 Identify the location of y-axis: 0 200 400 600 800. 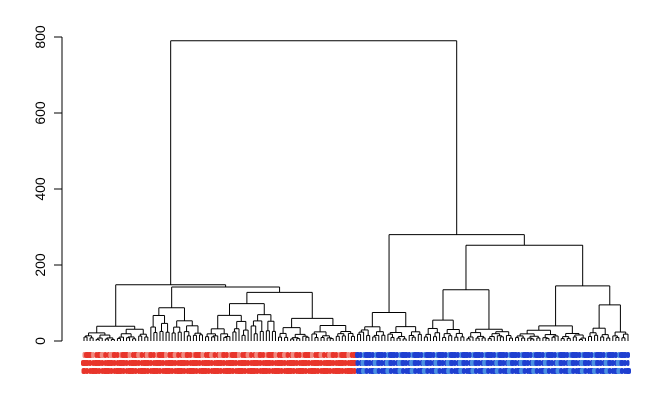
(47, 185).